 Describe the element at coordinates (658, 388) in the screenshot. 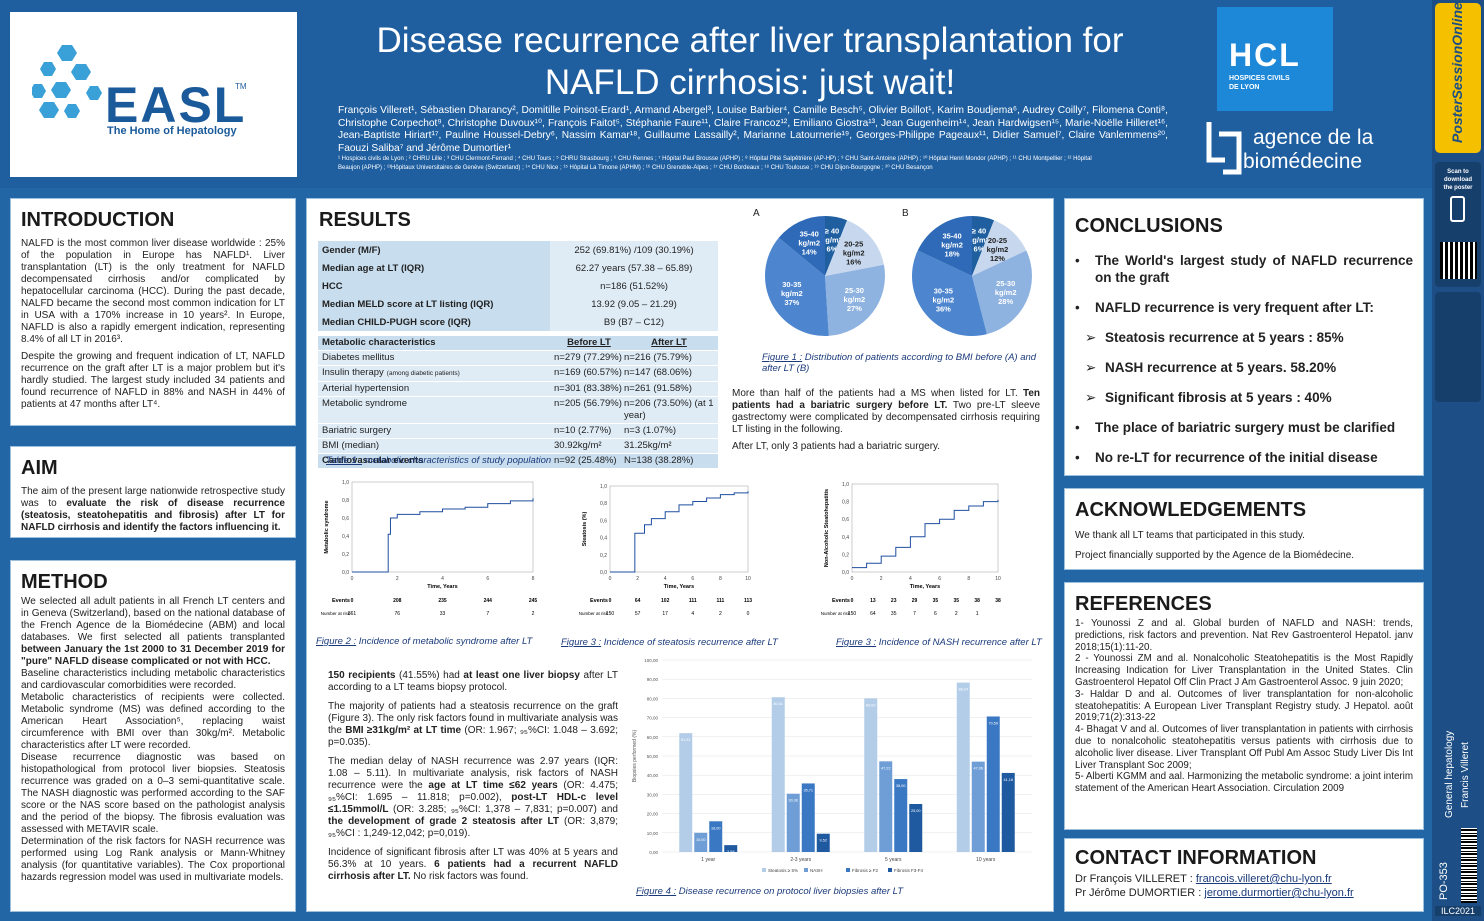

I see `metabolic-after: n=261 (91.58%)` at that location.